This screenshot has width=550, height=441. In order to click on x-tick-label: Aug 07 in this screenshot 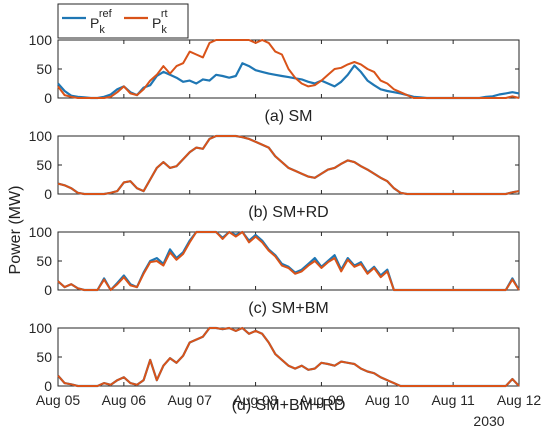, I will do `click(190, 400)`.